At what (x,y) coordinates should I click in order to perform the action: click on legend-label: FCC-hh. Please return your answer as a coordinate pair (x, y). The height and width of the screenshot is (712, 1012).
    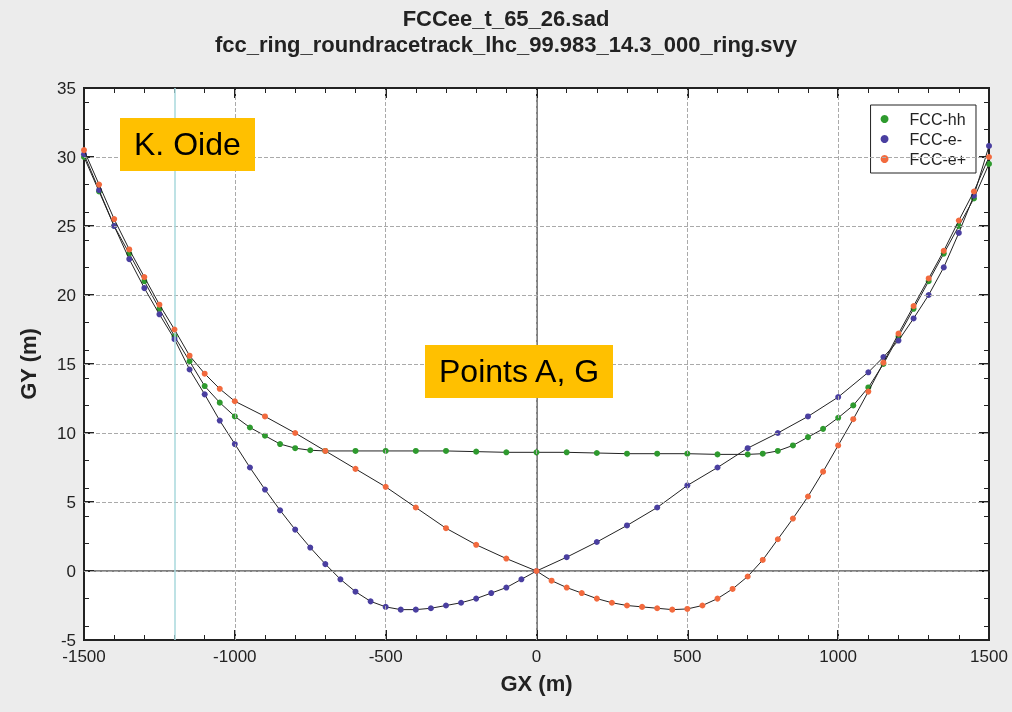
    Looking at the image, I should click on (937, 119).